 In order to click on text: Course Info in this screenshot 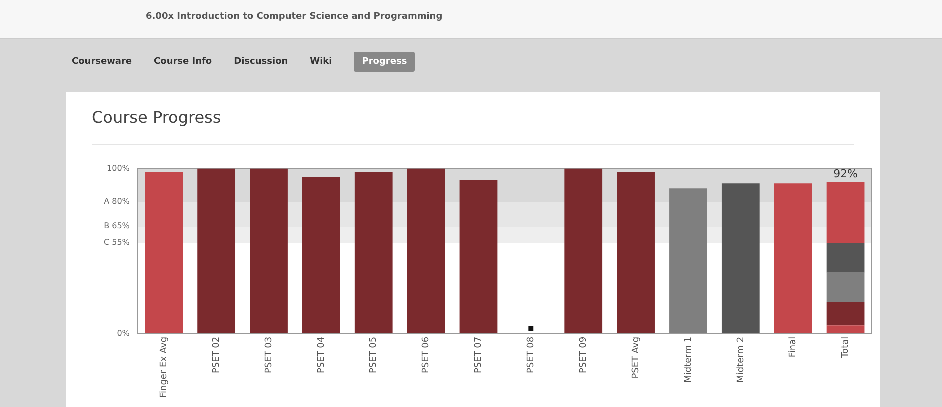, I will do `click(183, 62)`.